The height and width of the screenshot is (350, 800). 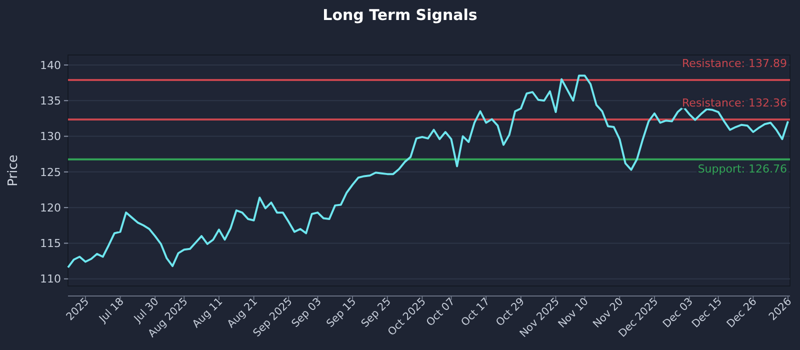 What do you see at coordinates (441, 312) in the screenshot?
I see `x-tick-label: Oct 07` at bounding box center [441, 312].